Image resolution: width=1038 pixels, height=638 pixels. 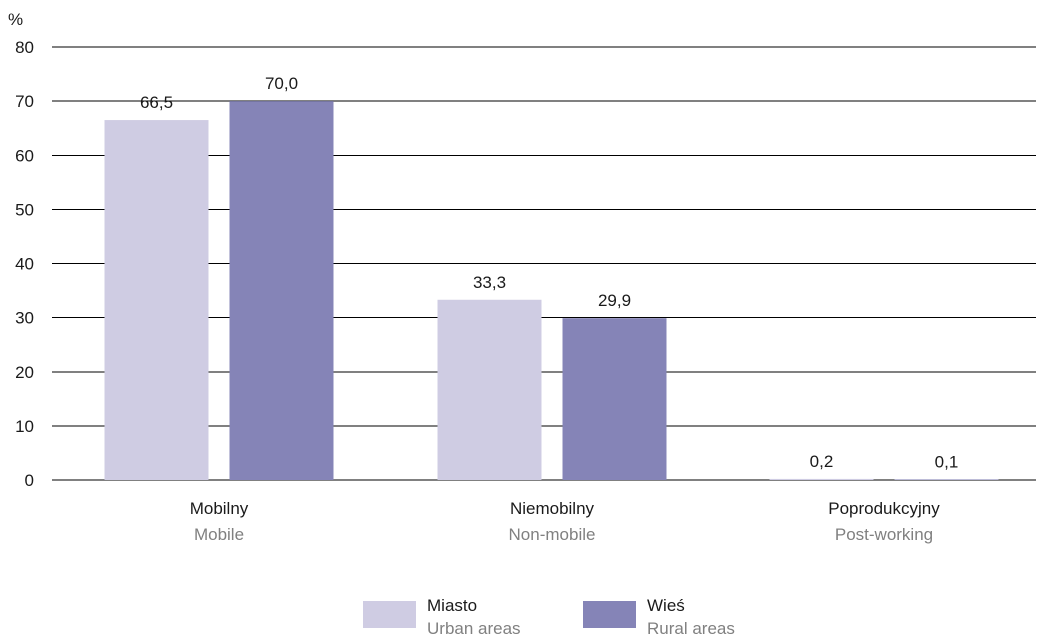 What do you see at coordinates (156, 102) in the screenshot?
I see `value-label: 66,5` at bounding box center [156, 102].